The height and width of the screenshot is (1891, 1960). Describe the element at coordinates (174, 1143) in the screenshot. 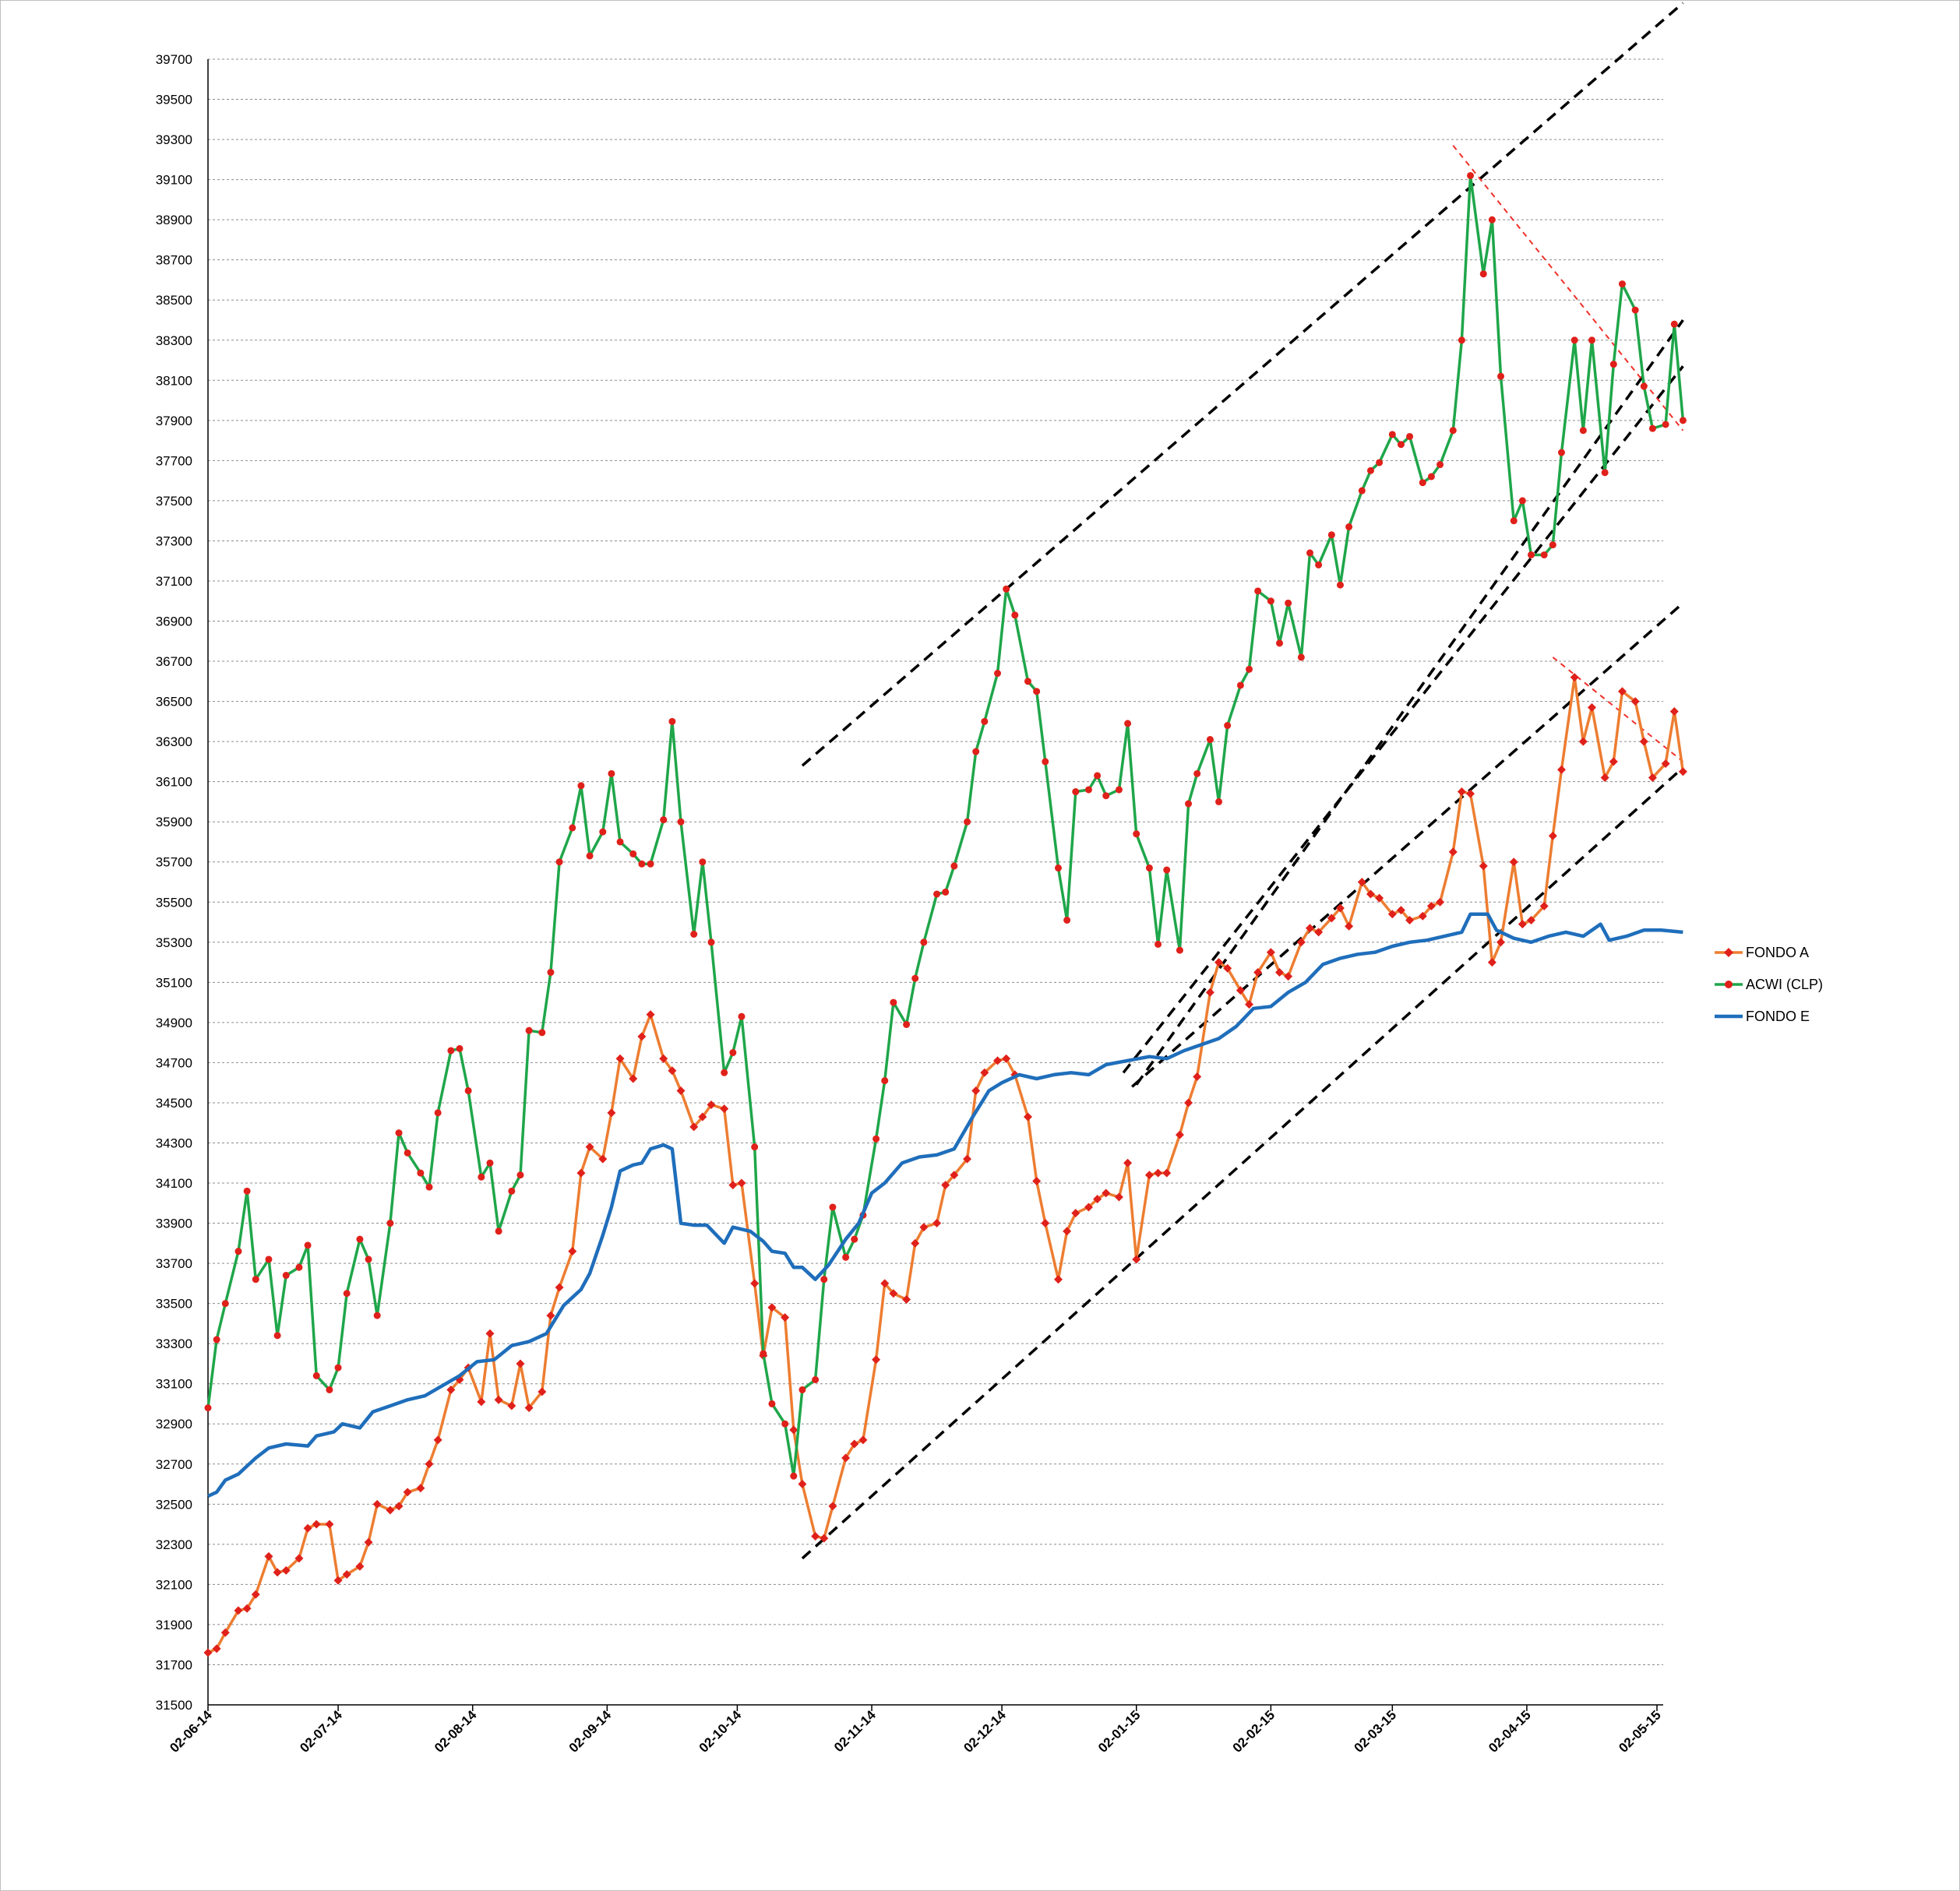

I see `y-tick-label: 34300` at that location.